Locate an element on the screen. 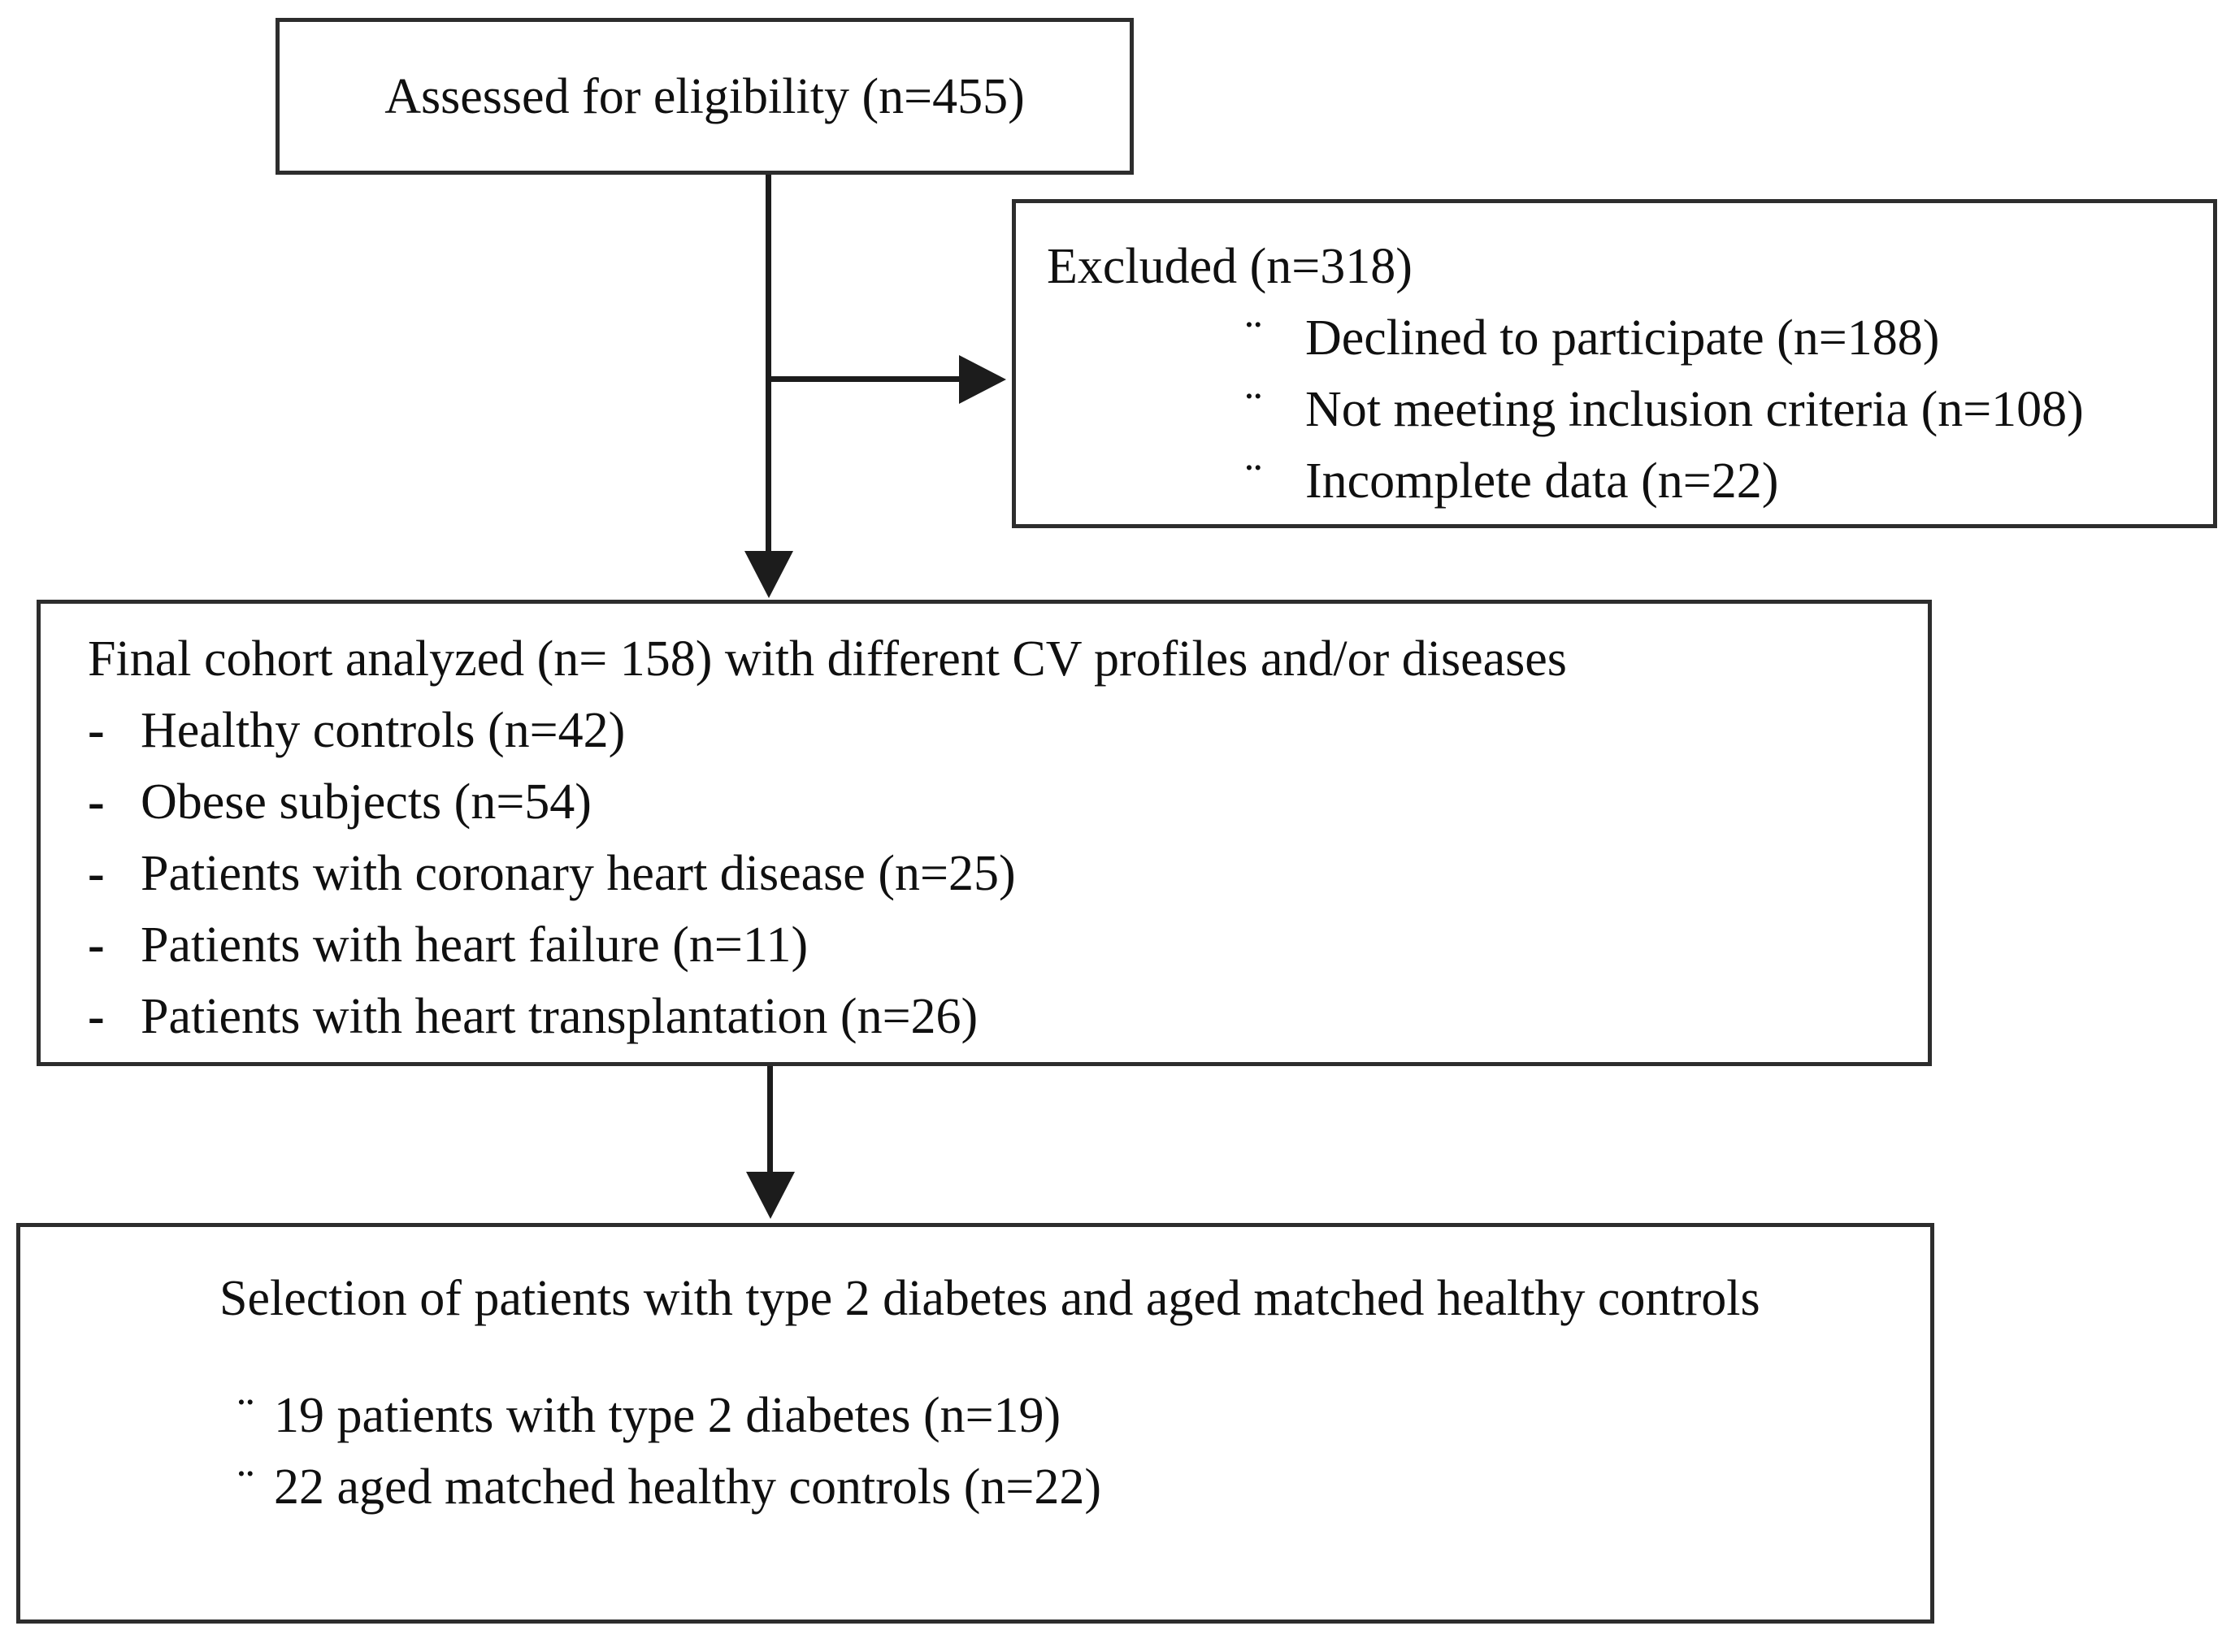 This screenshot has height=1652, width=2235. excluded-item-text: Incomplete data (n=22) is located at coordinates (1542, 481).